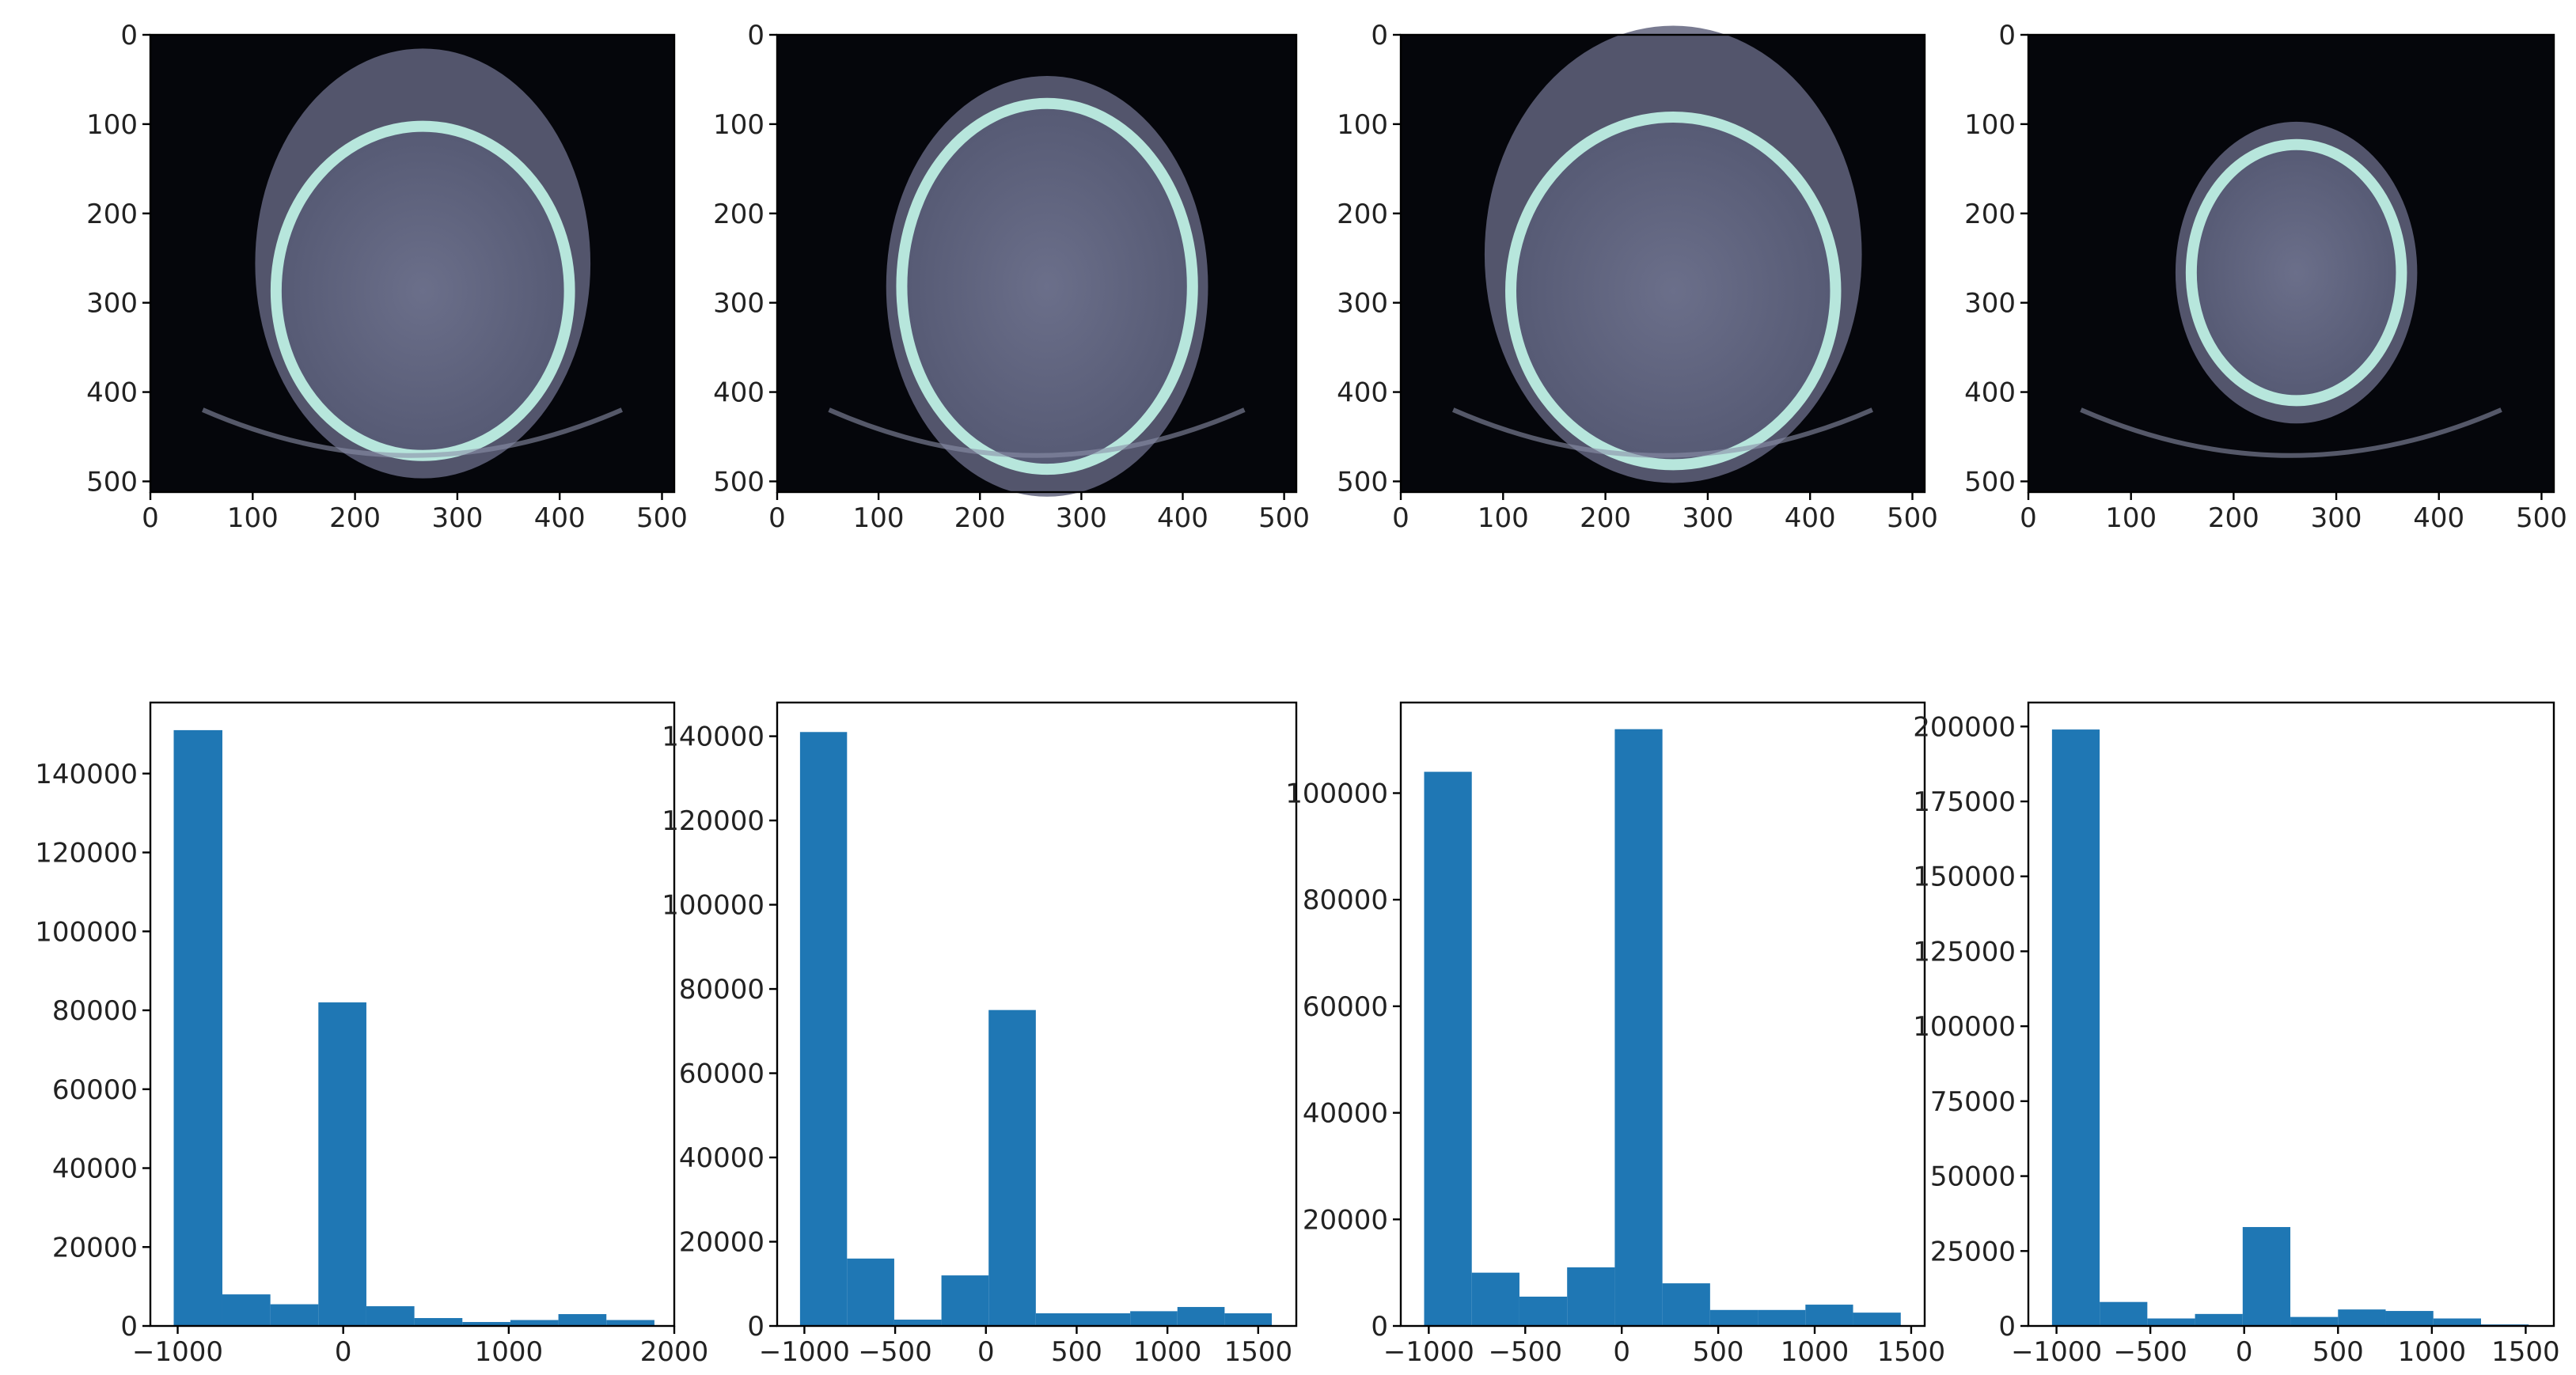 The width and height of the screenshot is (2576, 1375). I want to click on axes-frame-hist1, so click(412, 1014).